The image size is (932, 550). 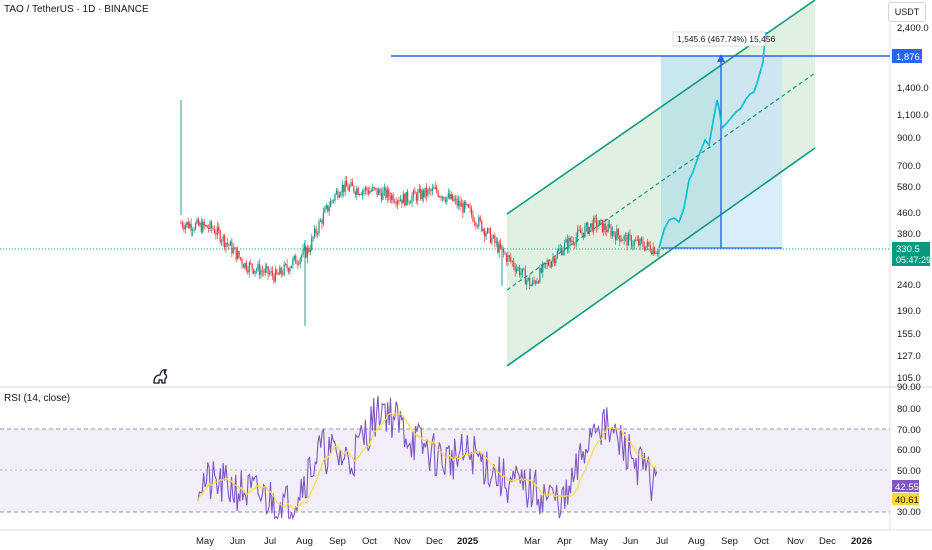 I want to click on rsi-axis: 90.00 80.00 70.00 60.00 50.00 30.00, so click(x=909, y=450).